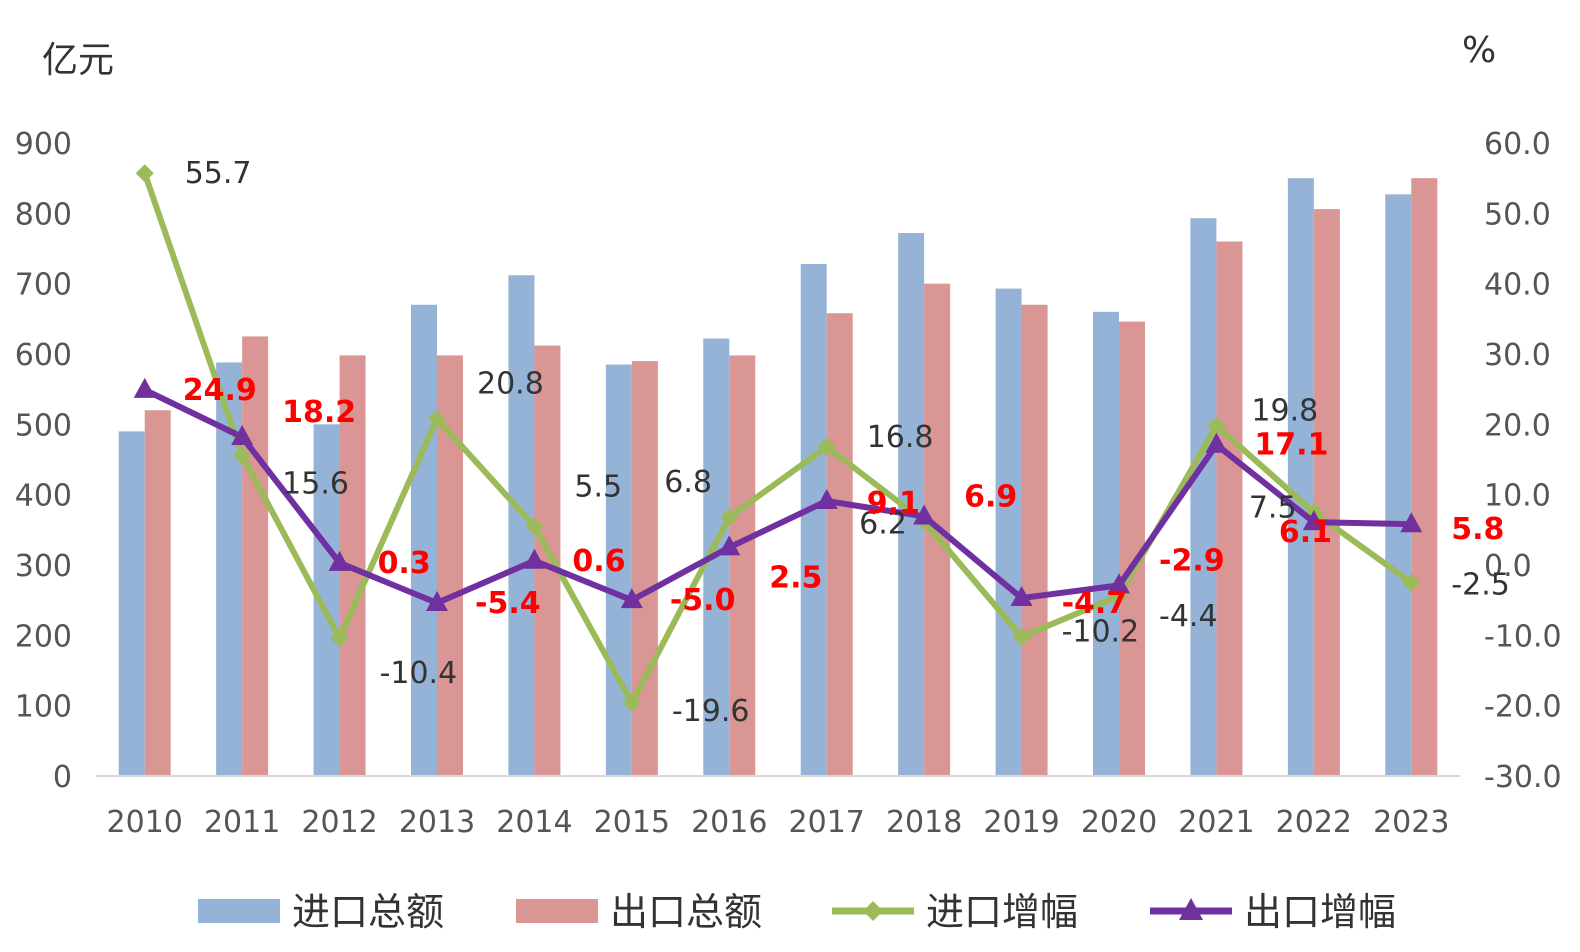 This screenshot has width=1580, height=952. Describe the element at coordinates (1517, 496) in the screenshot. I see `y-right-tick-label: 10.0` at that location.